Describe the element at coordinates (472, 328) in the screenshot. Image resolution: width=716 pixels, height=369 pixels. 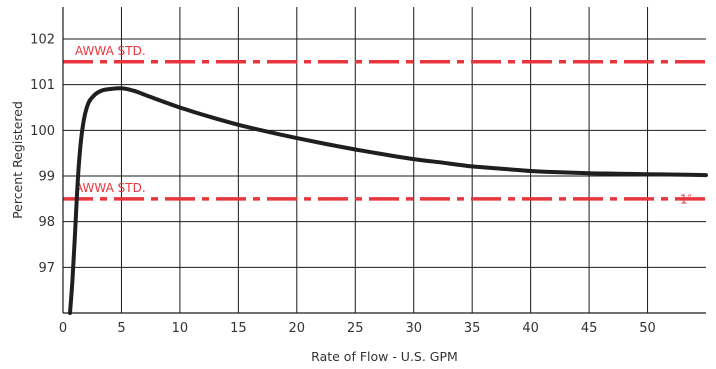
I see `x-tick-label: 35` at that location.